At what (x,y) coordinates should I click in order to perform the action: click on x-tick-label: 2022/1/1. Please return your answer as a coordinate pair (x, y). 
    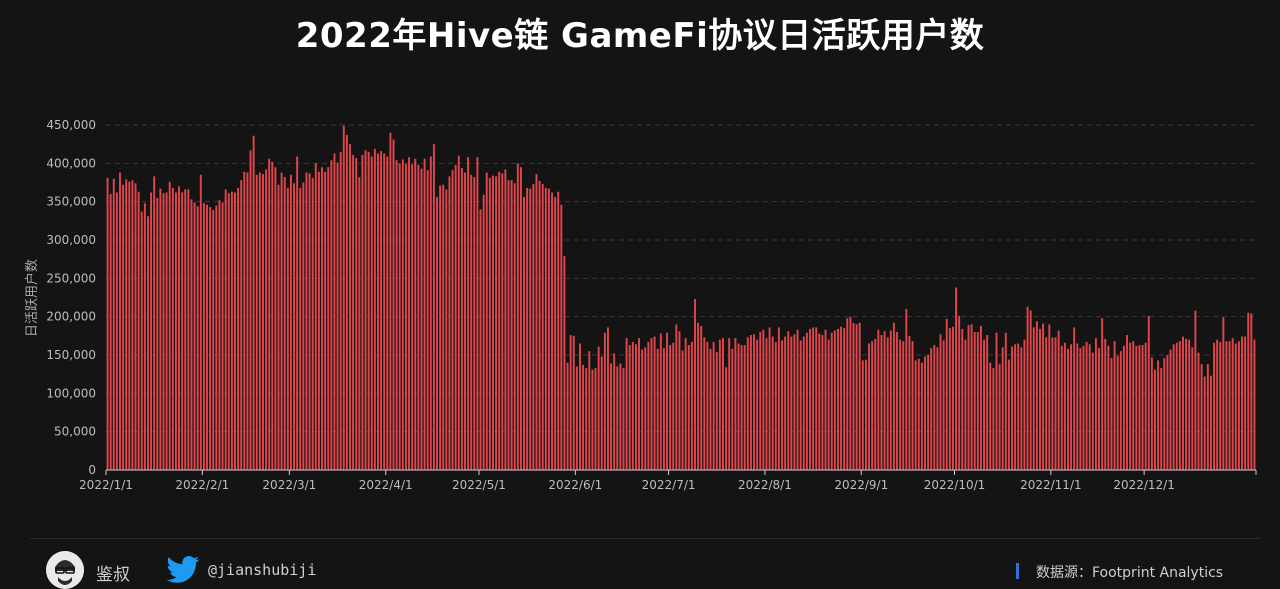
    Looking at the image, I should click on (106, 485).